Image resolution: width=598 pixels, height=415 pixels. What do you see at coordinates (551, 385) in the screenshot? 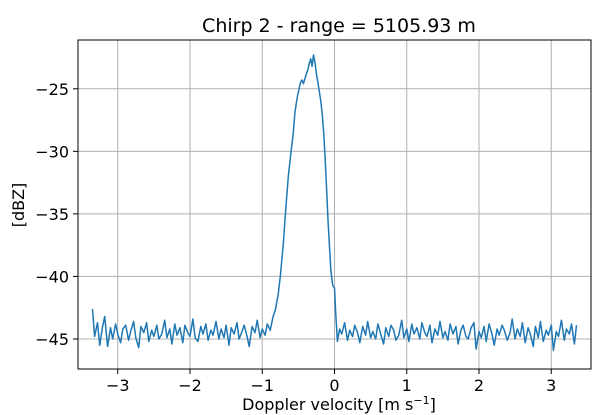
I see `x-tick-label: 3` at bounding box center [551, 385].